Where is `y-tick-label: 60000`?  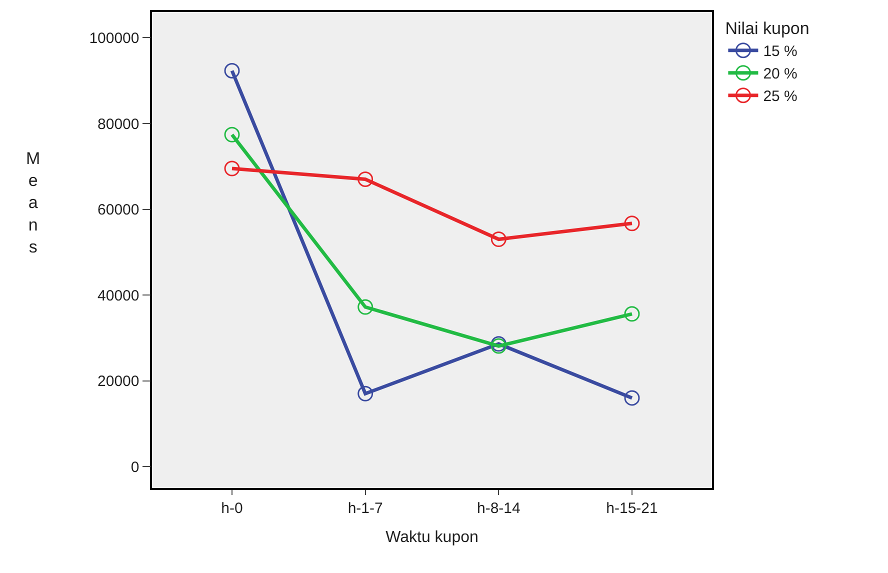
y-tick-label: 60000 is located at coordinates (119, 210).